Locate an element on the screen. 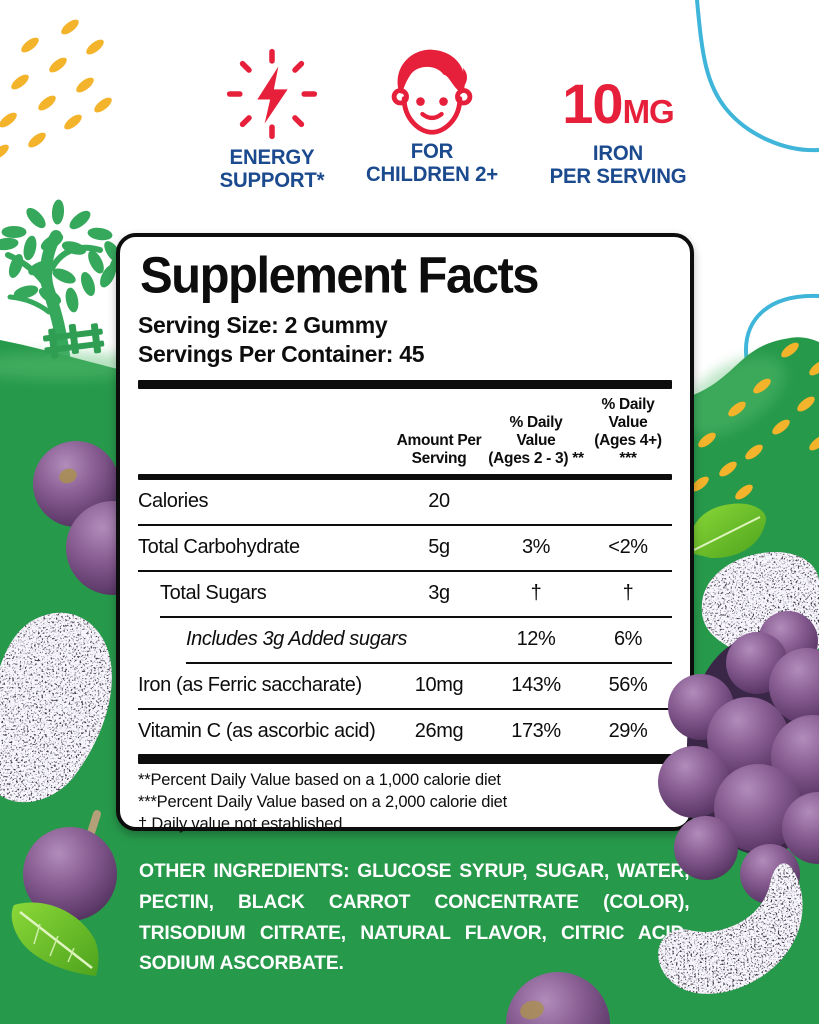 Image resolution: width=819 pixels, height=1024 pixels. column-header-amount: Amount Per Serving is located at coordinates (439, 449).